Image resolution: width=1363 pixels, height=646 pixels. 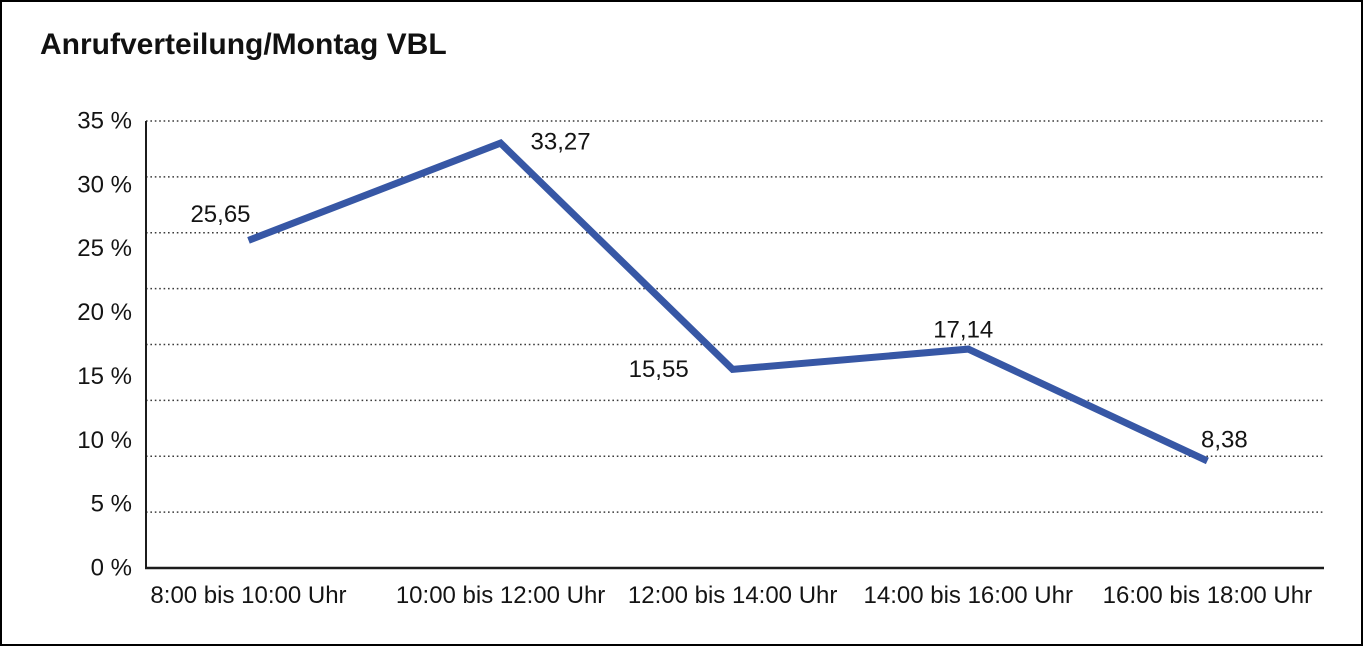 What do you see at coordinates (104, 376) in the screenshot?
I see `y-tick-label: 15 %` at bounding box center [104, 376].